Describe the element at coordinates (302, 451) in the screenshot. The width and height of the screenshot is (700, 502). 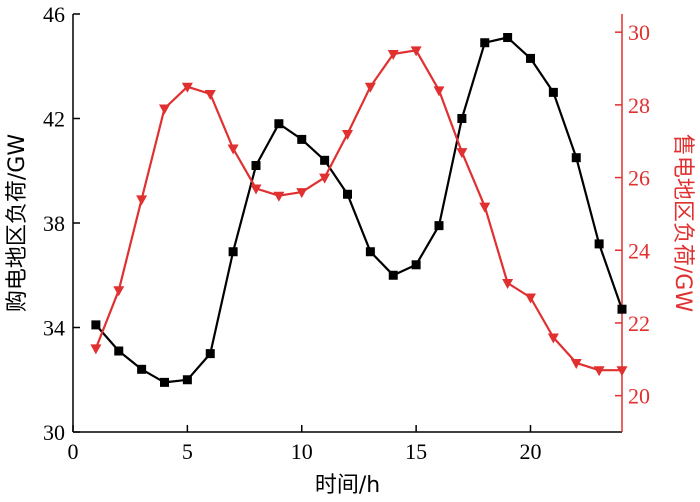
I see `x-tick-label: 10` at that location.